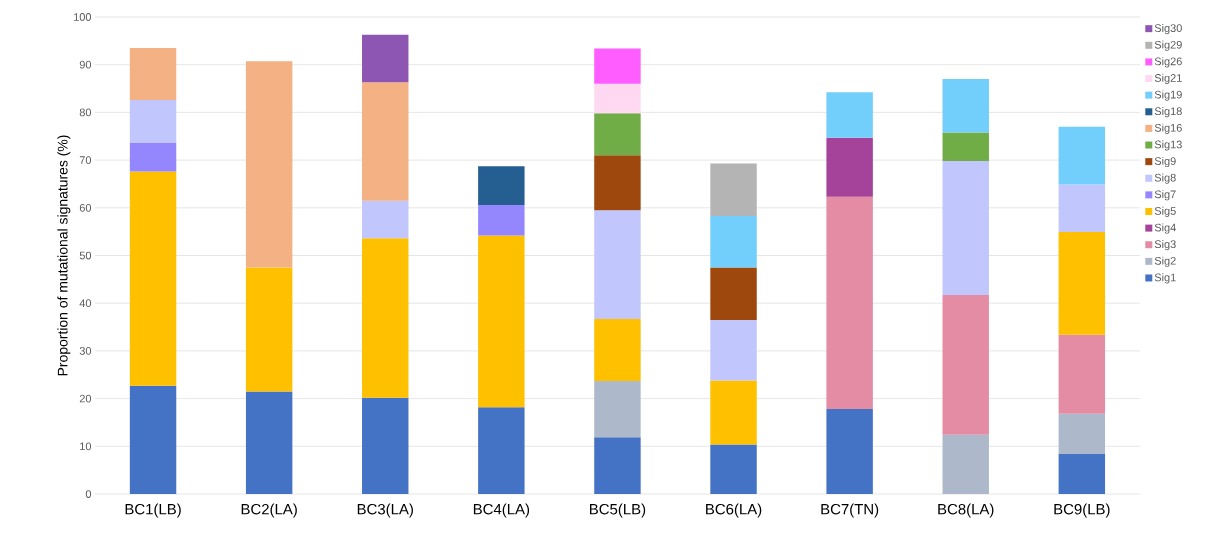 The image size is (1217, 547). I want to click on legend-label: Sig9, so click(1165, 162).